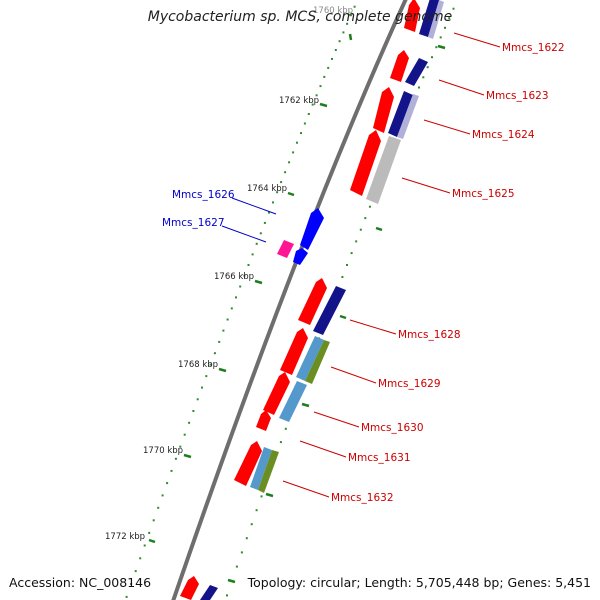  Describe the element at coordinates (429, 335) in the screenshot. I see `gene-label-mmcs-1628: Mmcs_1628` at that location.